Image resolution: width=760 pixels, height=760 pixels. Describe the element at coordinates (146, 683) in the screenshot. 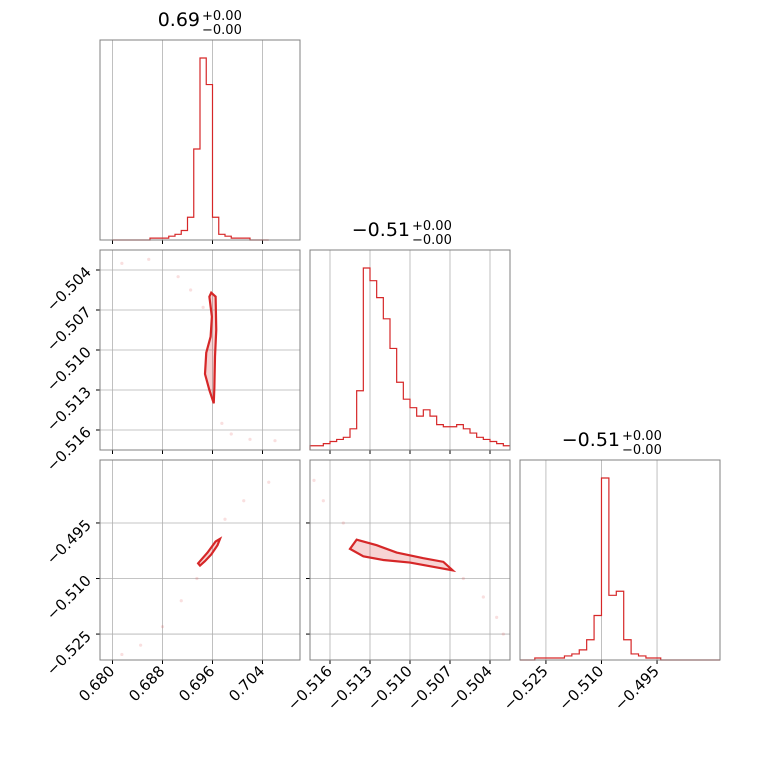

I see `x-tick-label: 0.688` at that location.